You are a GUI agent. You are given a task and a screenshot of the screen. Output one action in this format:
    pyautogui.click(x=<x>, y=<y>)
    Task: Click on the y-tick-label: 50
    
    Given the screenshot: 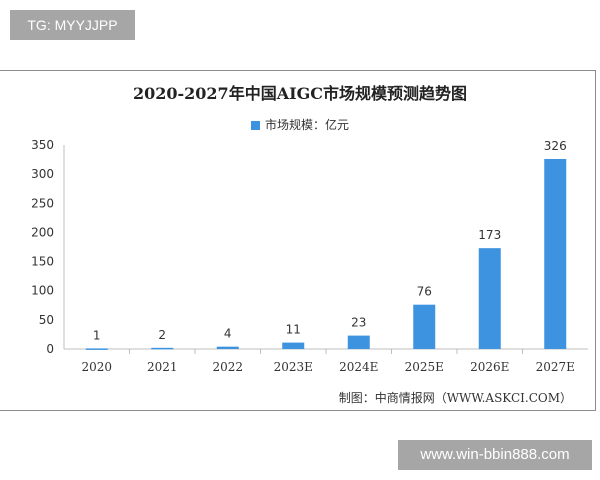 What is the action you would take?
    pyautogui.click(x=46, y=320)
    